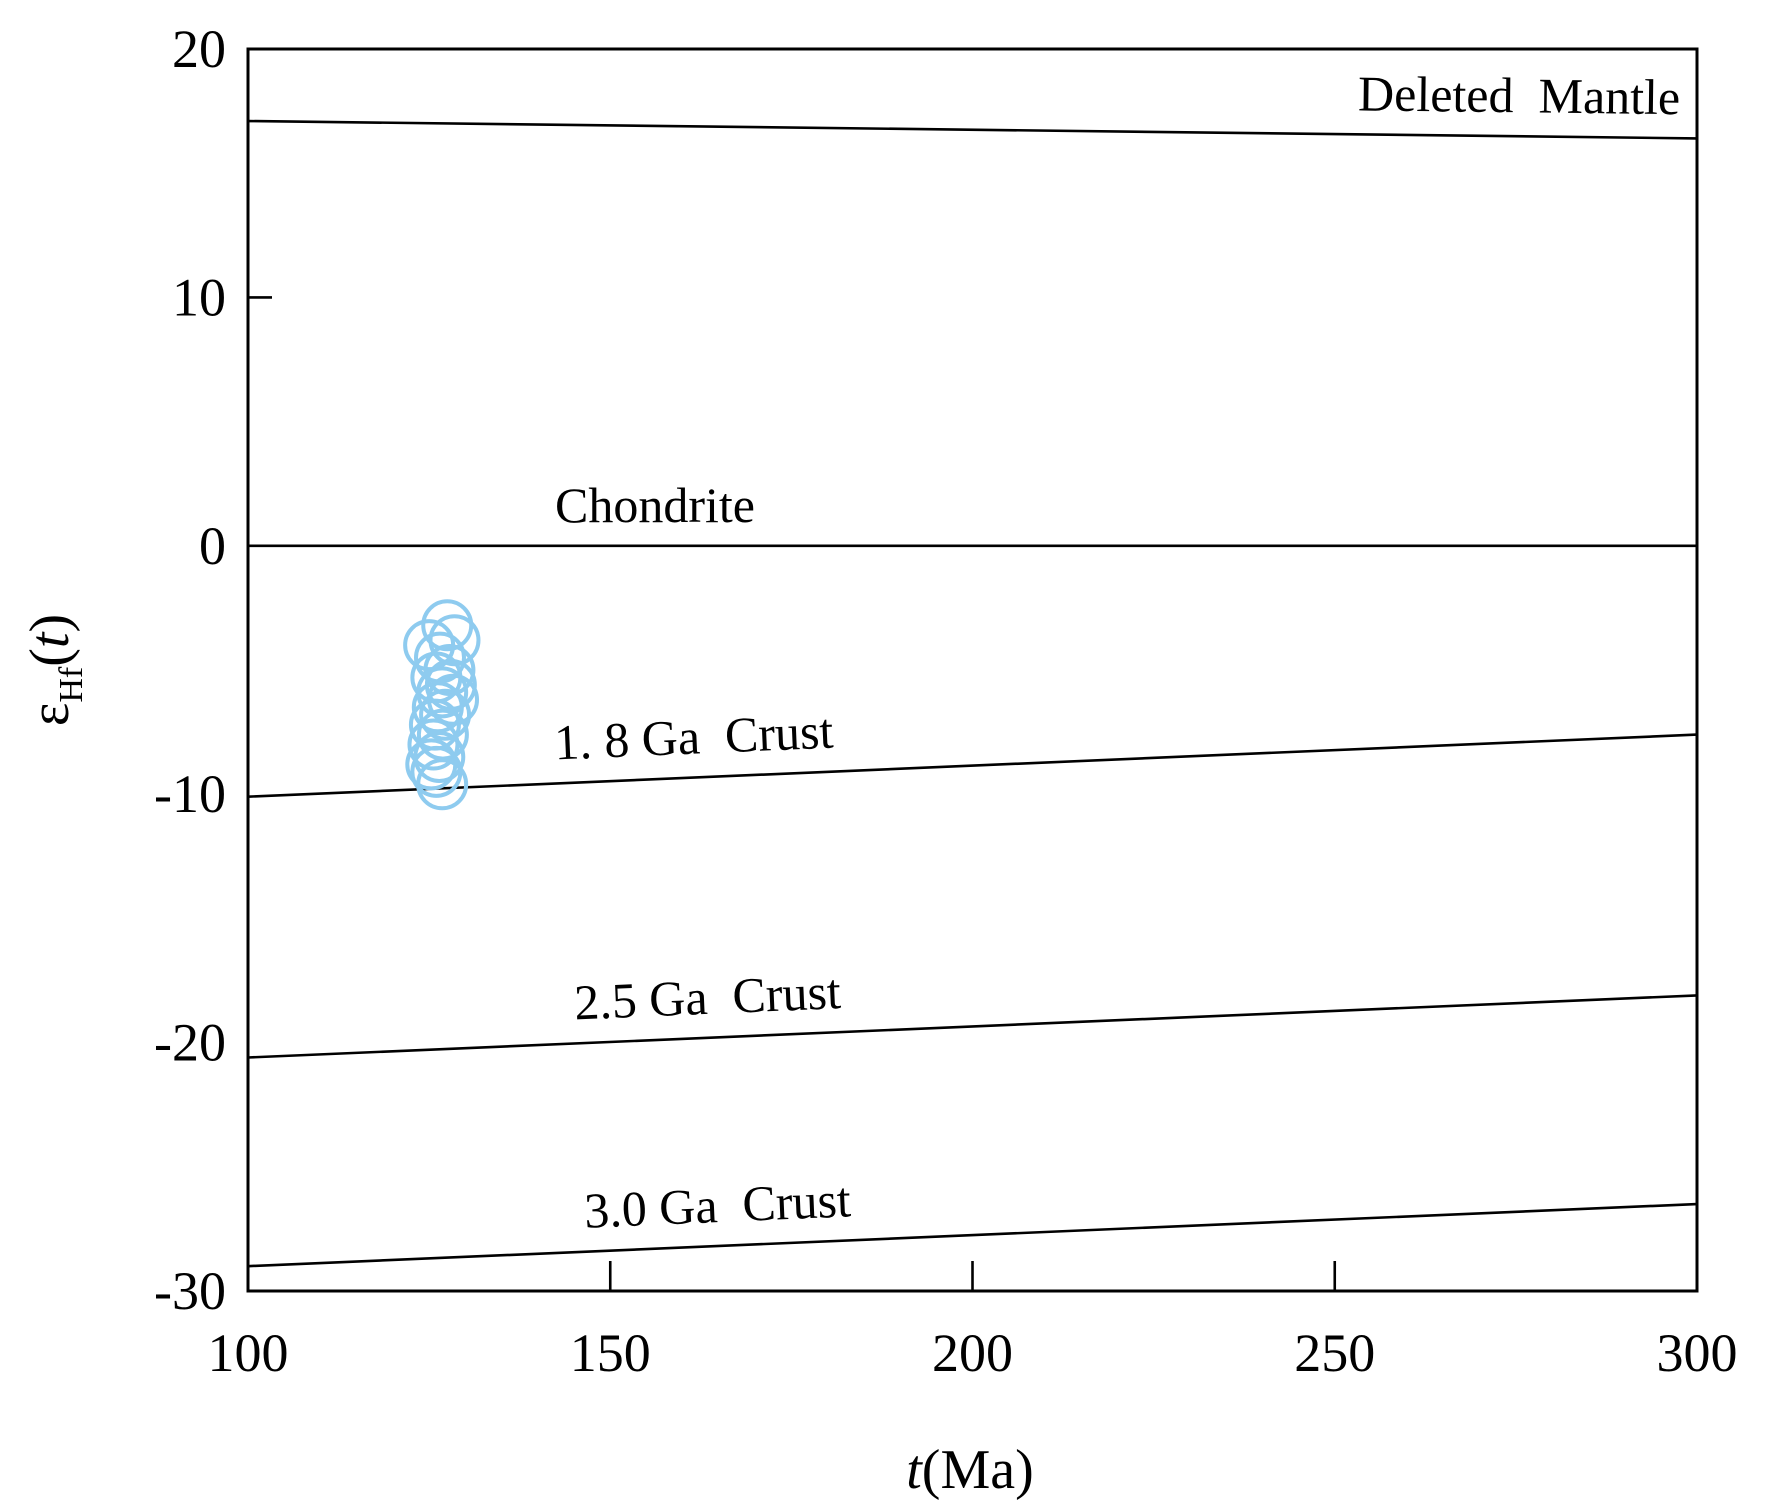 The height and width of the screenshot is (1505, 1781). Describe the element at coordinates (655, 505) in the screenshot. I see `reference-line-label-chondrite: Chondrite` at that location.